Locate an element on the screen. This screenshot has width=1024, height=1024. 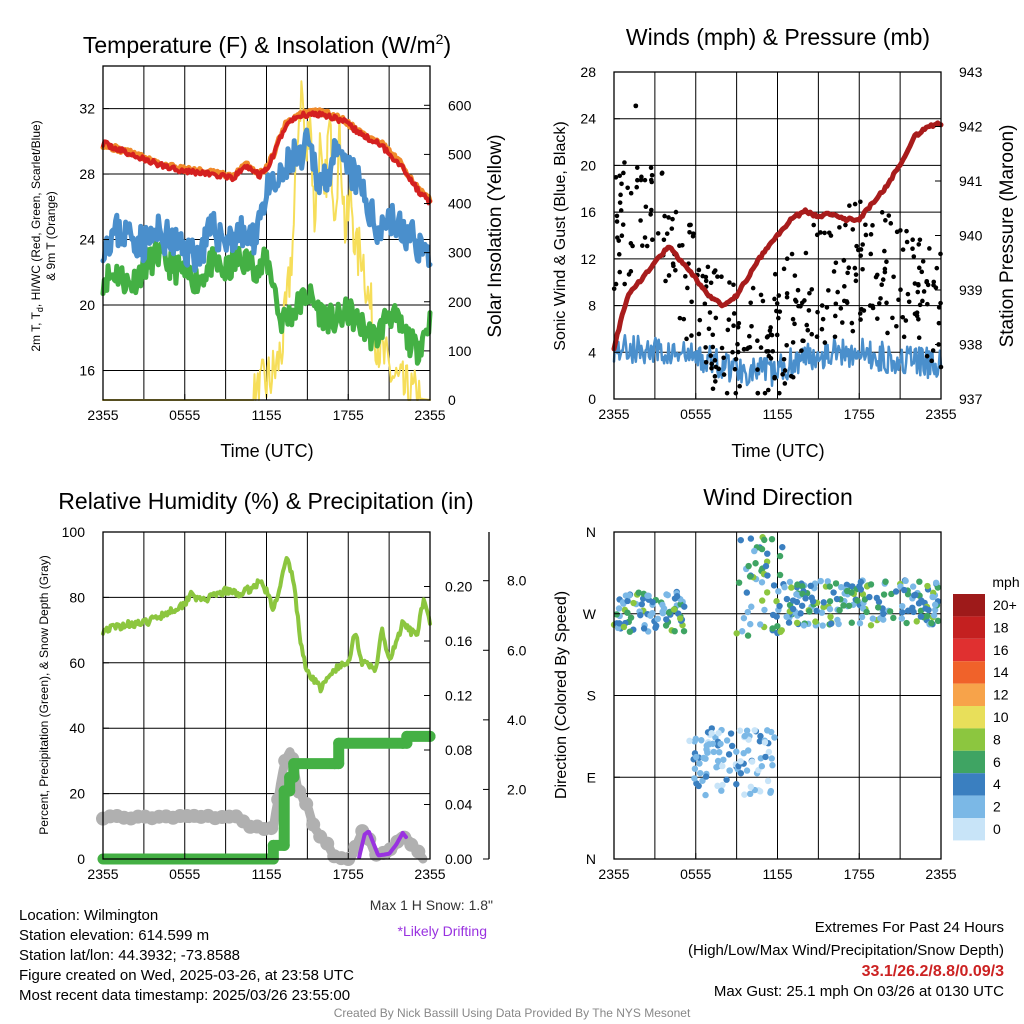
humidity-y-tick-label: 60 is located at coordinates (77, 663).